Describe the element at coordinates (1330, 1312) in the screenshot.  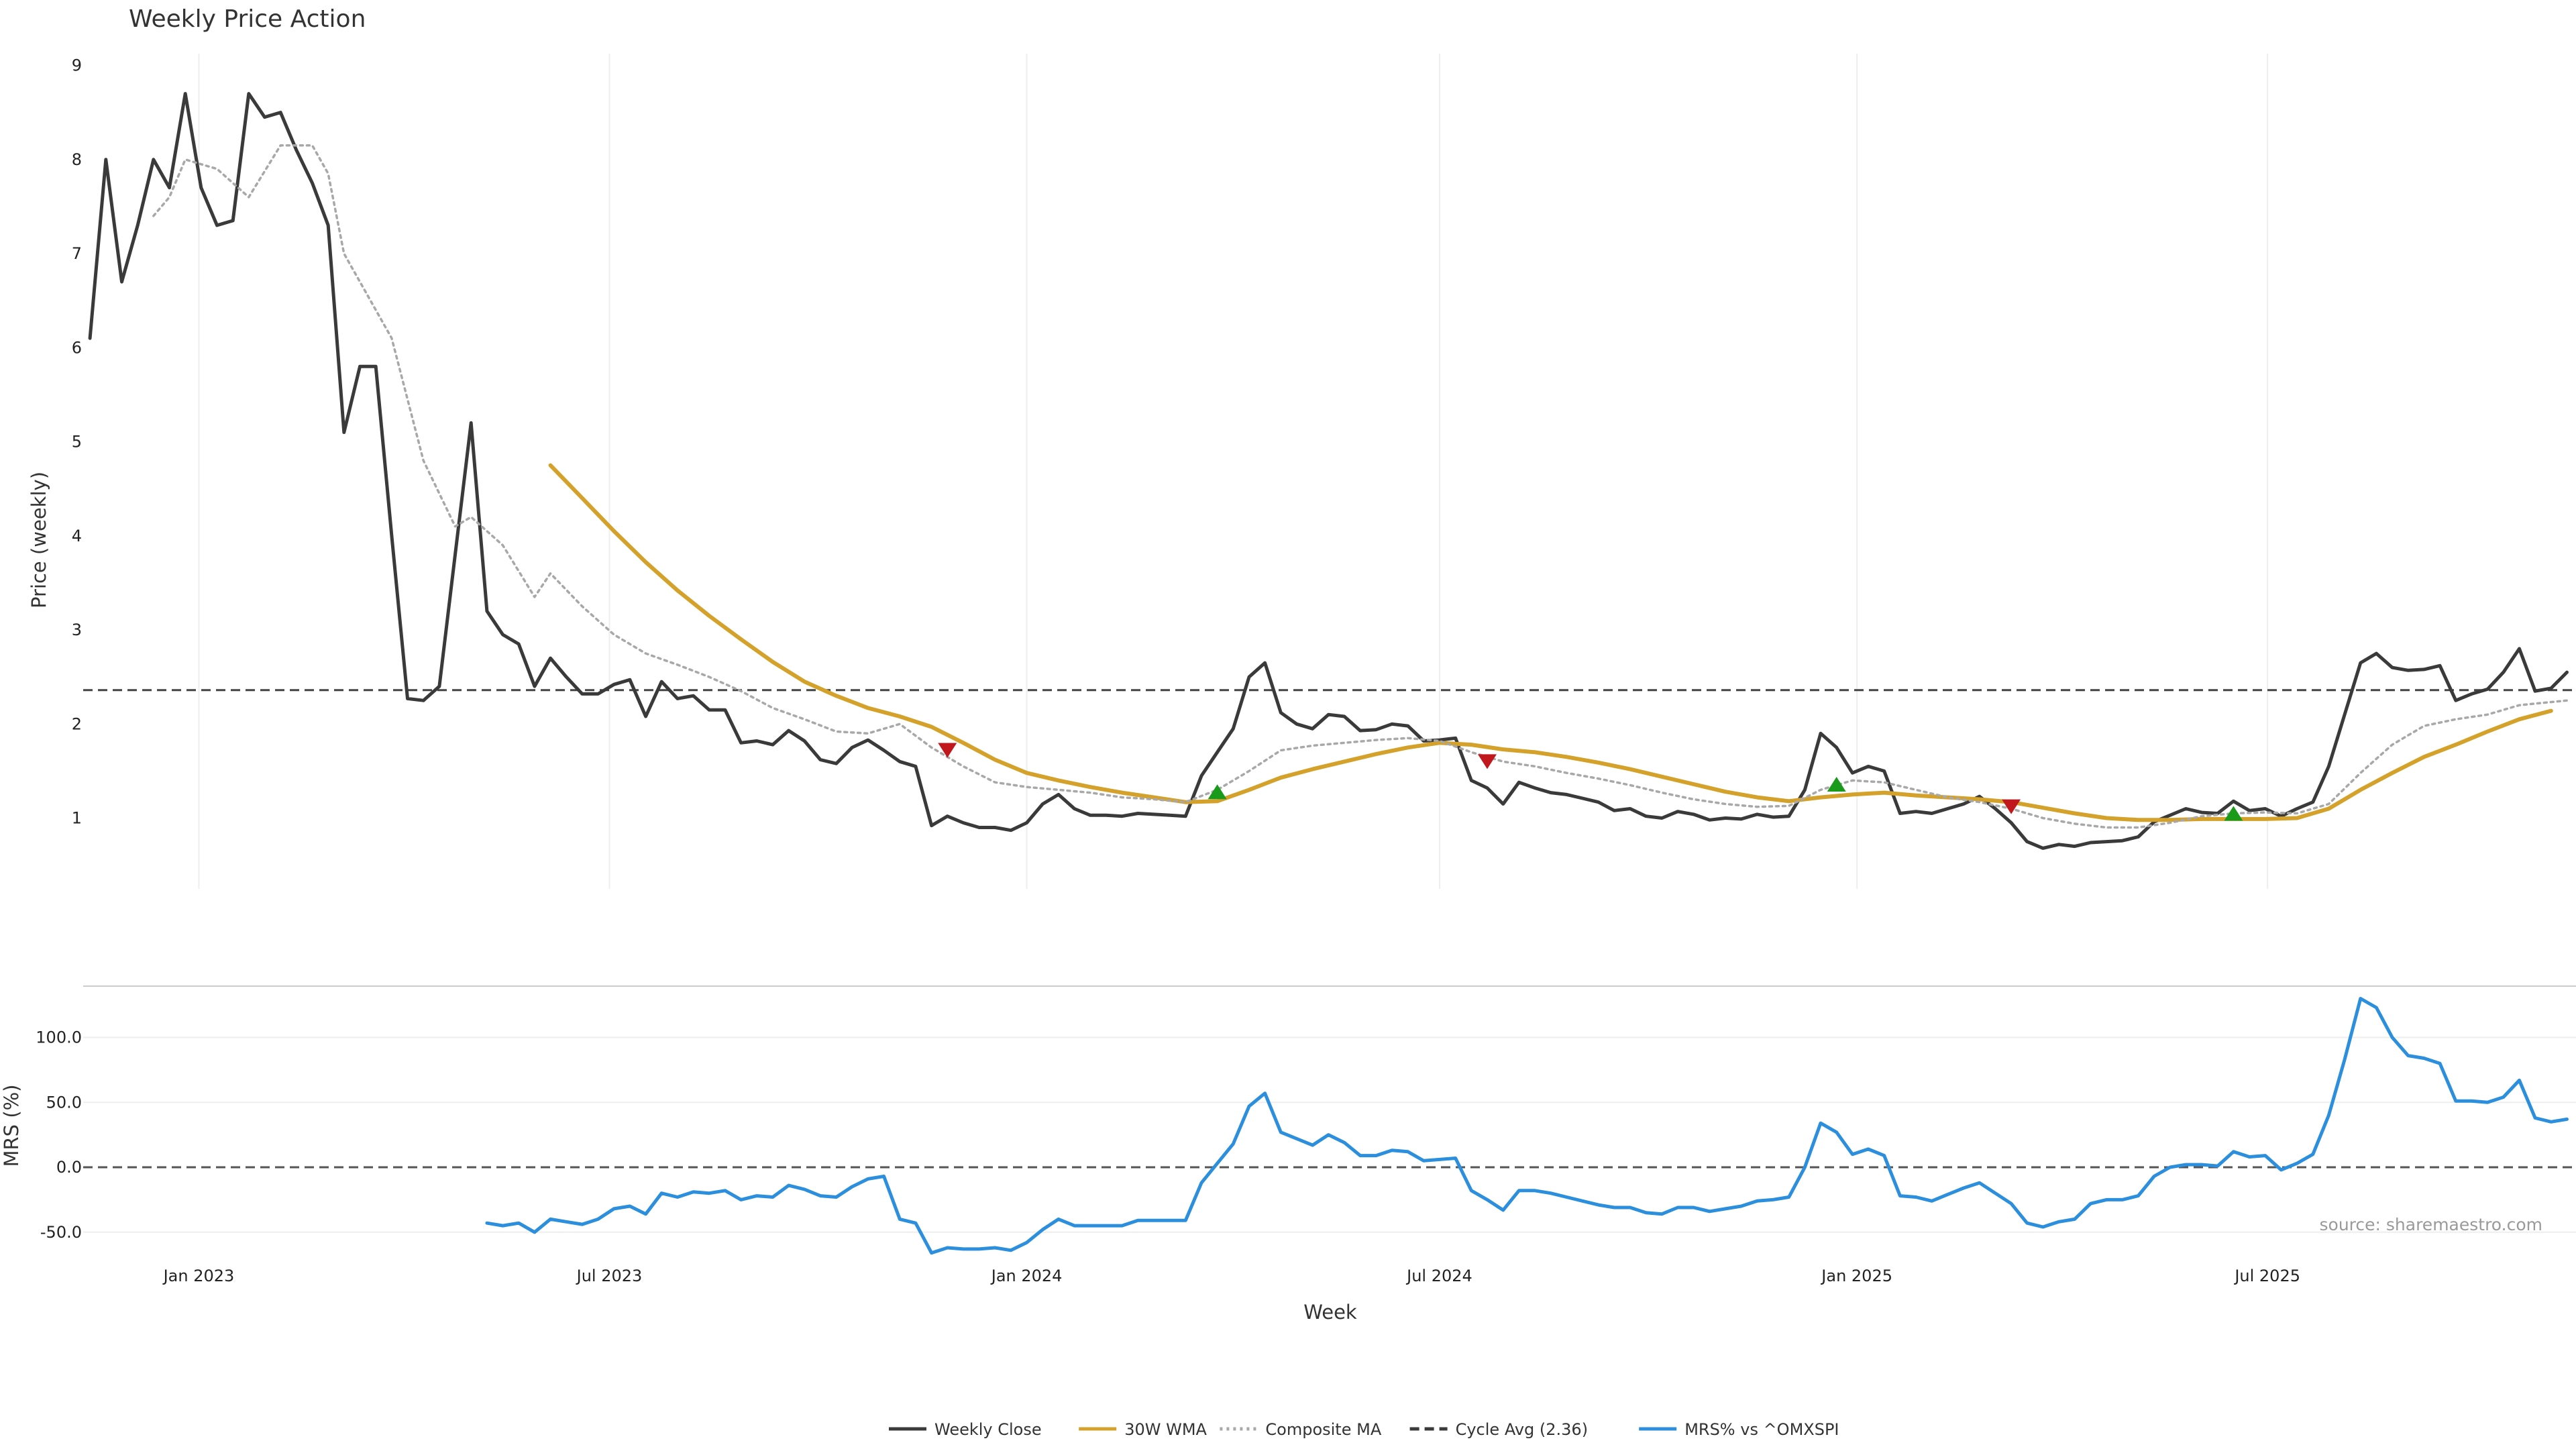
I see `x-axis-label: Week` at that location.